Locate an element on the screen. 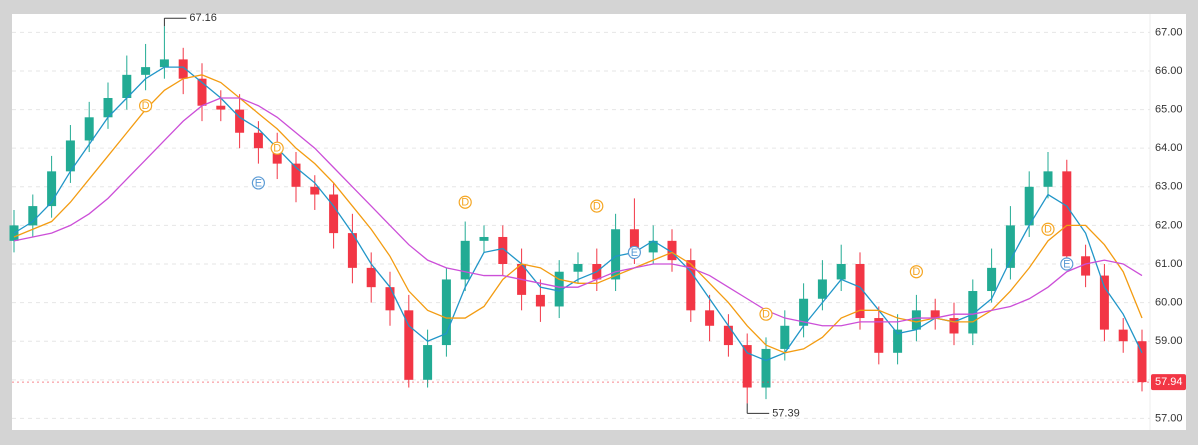 The height and width of the screenshot is (445, 1198). y-tick-label: 63.00 is located at coordinates (1169, 187).